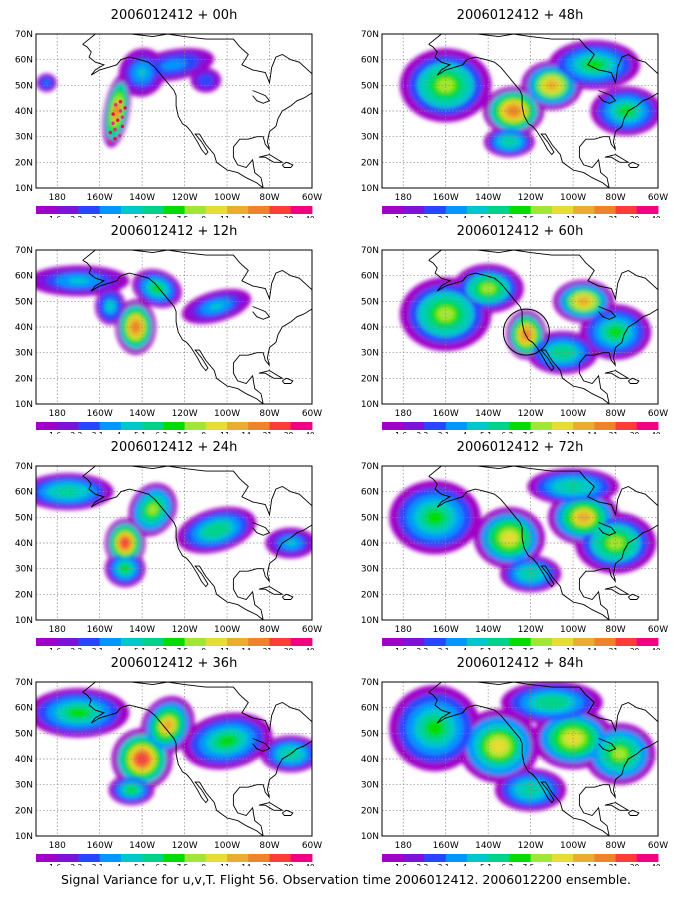  I want to click on lat-tick-label: 70N, so click(24, 467).